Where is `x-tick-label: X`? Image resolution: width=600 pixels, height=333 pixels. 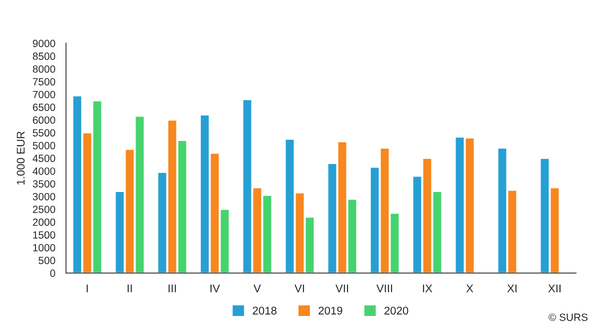 x-tick-label: X is located at coordinates (470, 288).